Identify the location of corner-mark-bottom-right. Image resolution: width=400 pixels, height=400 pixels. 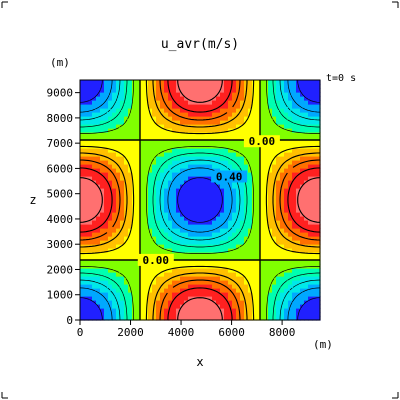
(395, 395).